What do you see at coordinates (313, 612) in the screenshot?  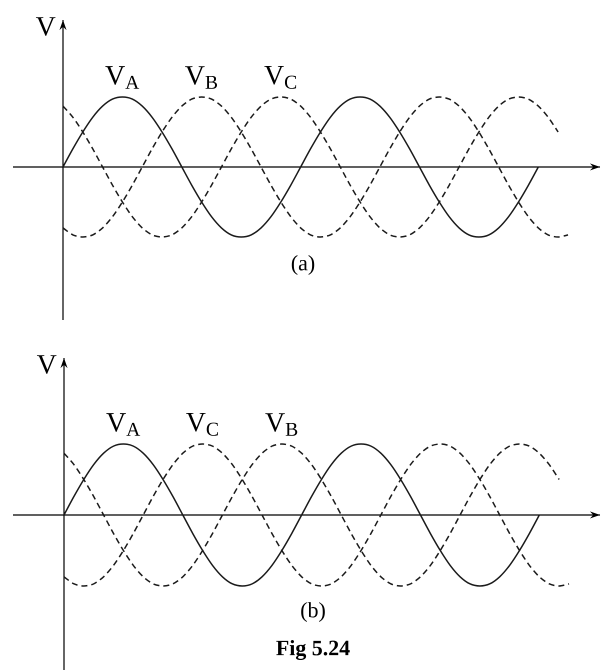 I see `text: (b)` at bounding box center [313, 612].